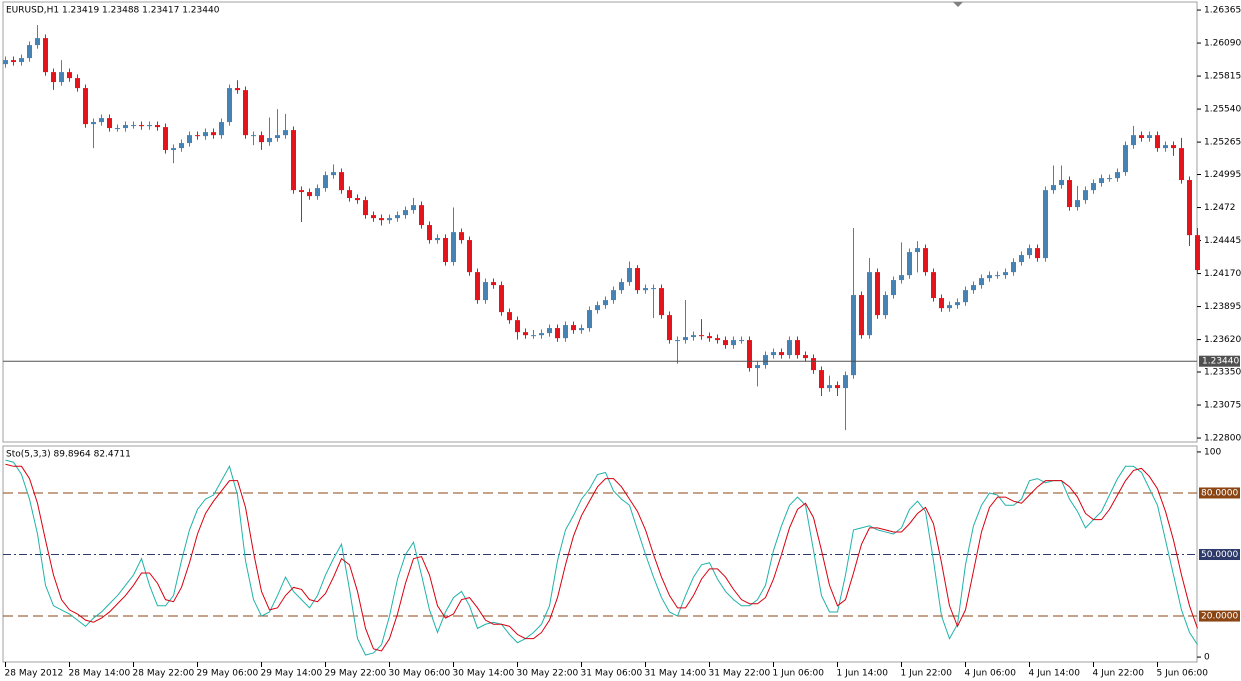  I want to click on y-tick-label: 1.26090, so click(1222, 44).